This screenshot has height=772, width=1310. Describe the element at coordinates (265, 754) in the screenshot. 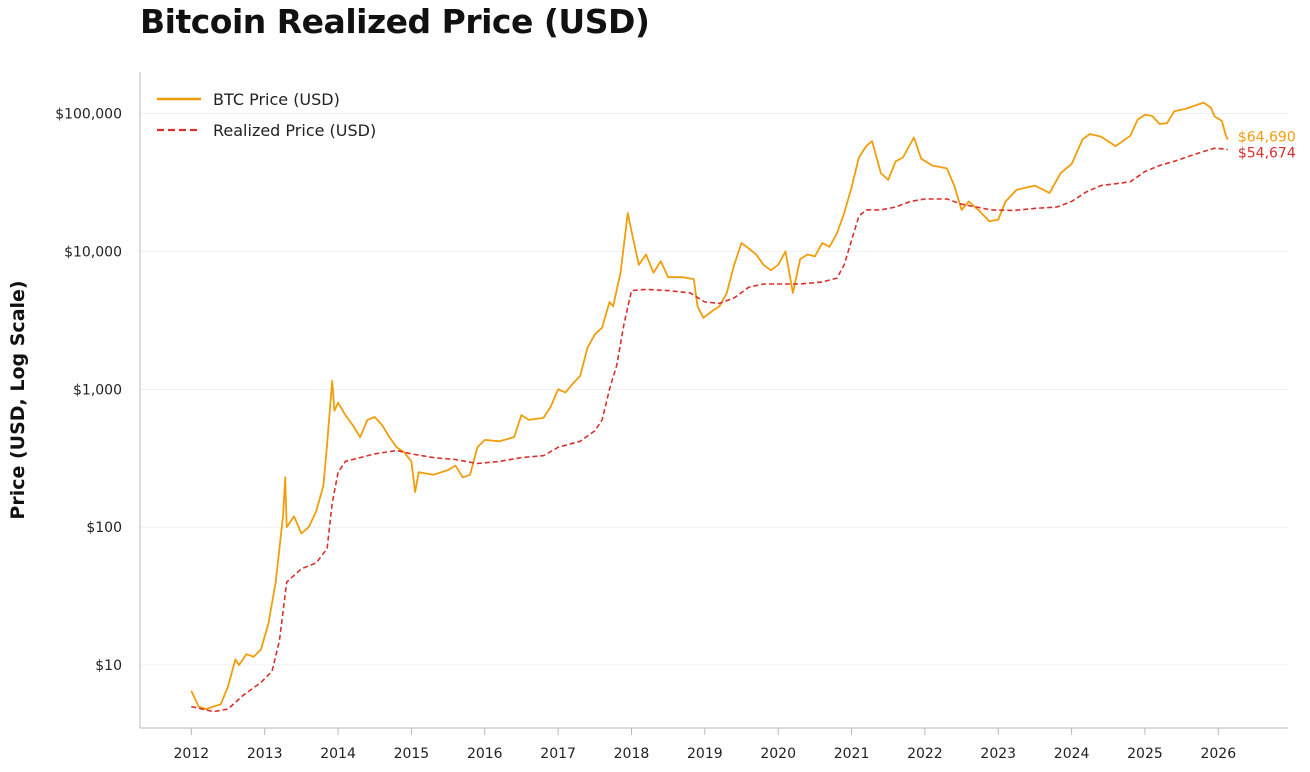

I see `x-tick-label: 2013` at that location.